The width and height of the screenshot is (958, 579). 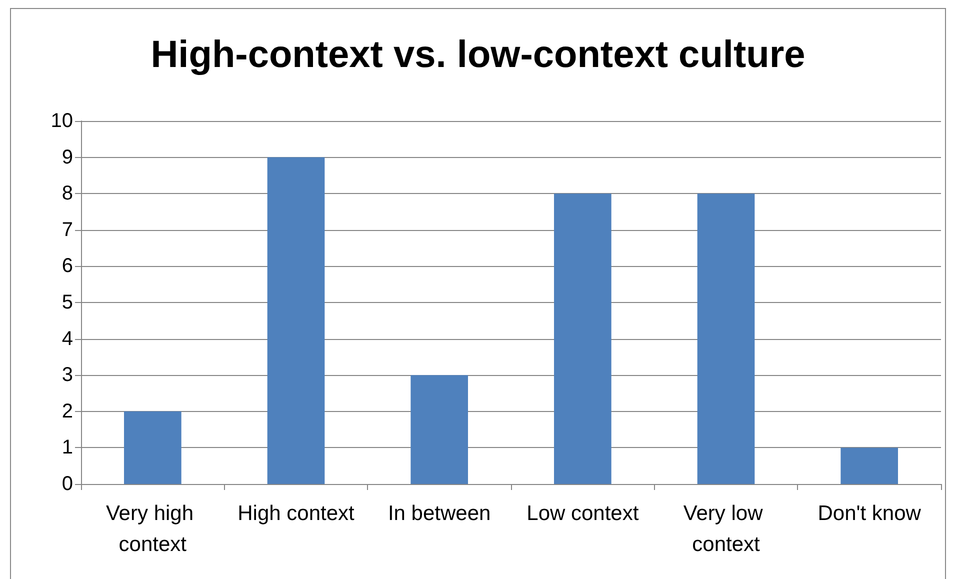 I want to click on y-tick-label: 4, so click(x=67, y=339).